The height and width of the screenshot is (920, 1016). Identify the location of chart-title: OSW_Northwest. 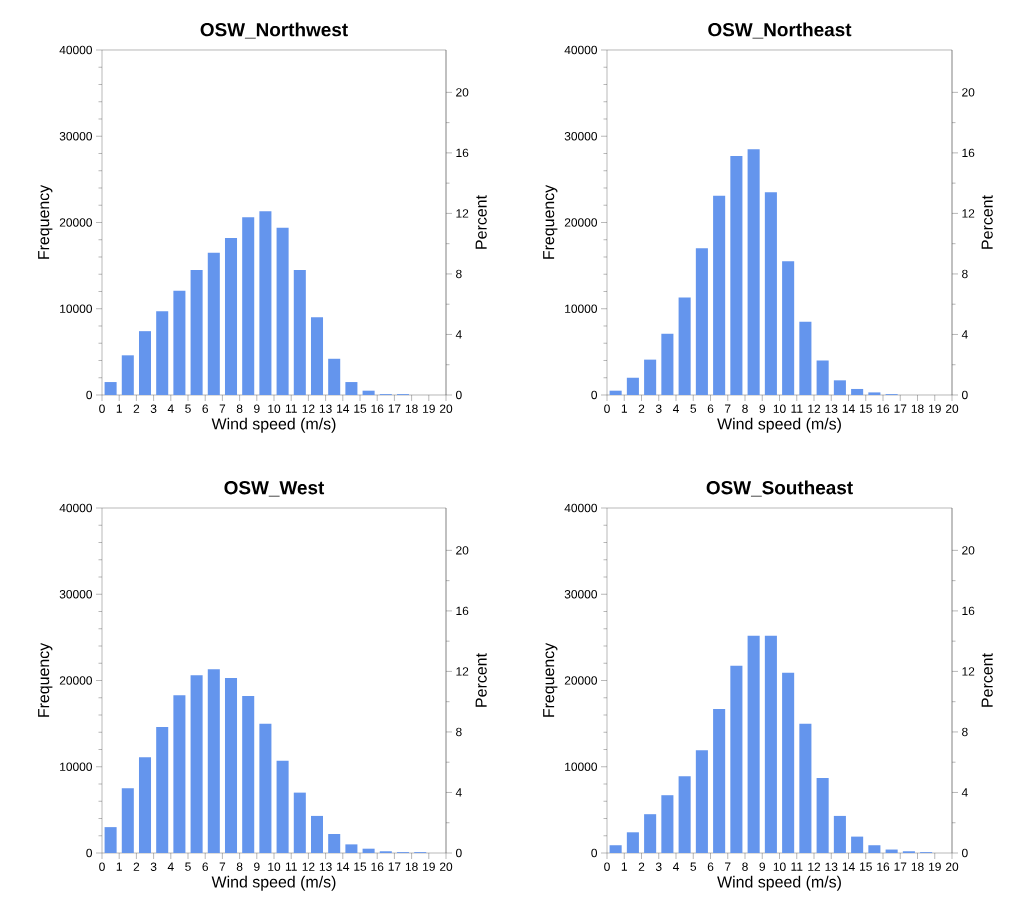
(274, 30).